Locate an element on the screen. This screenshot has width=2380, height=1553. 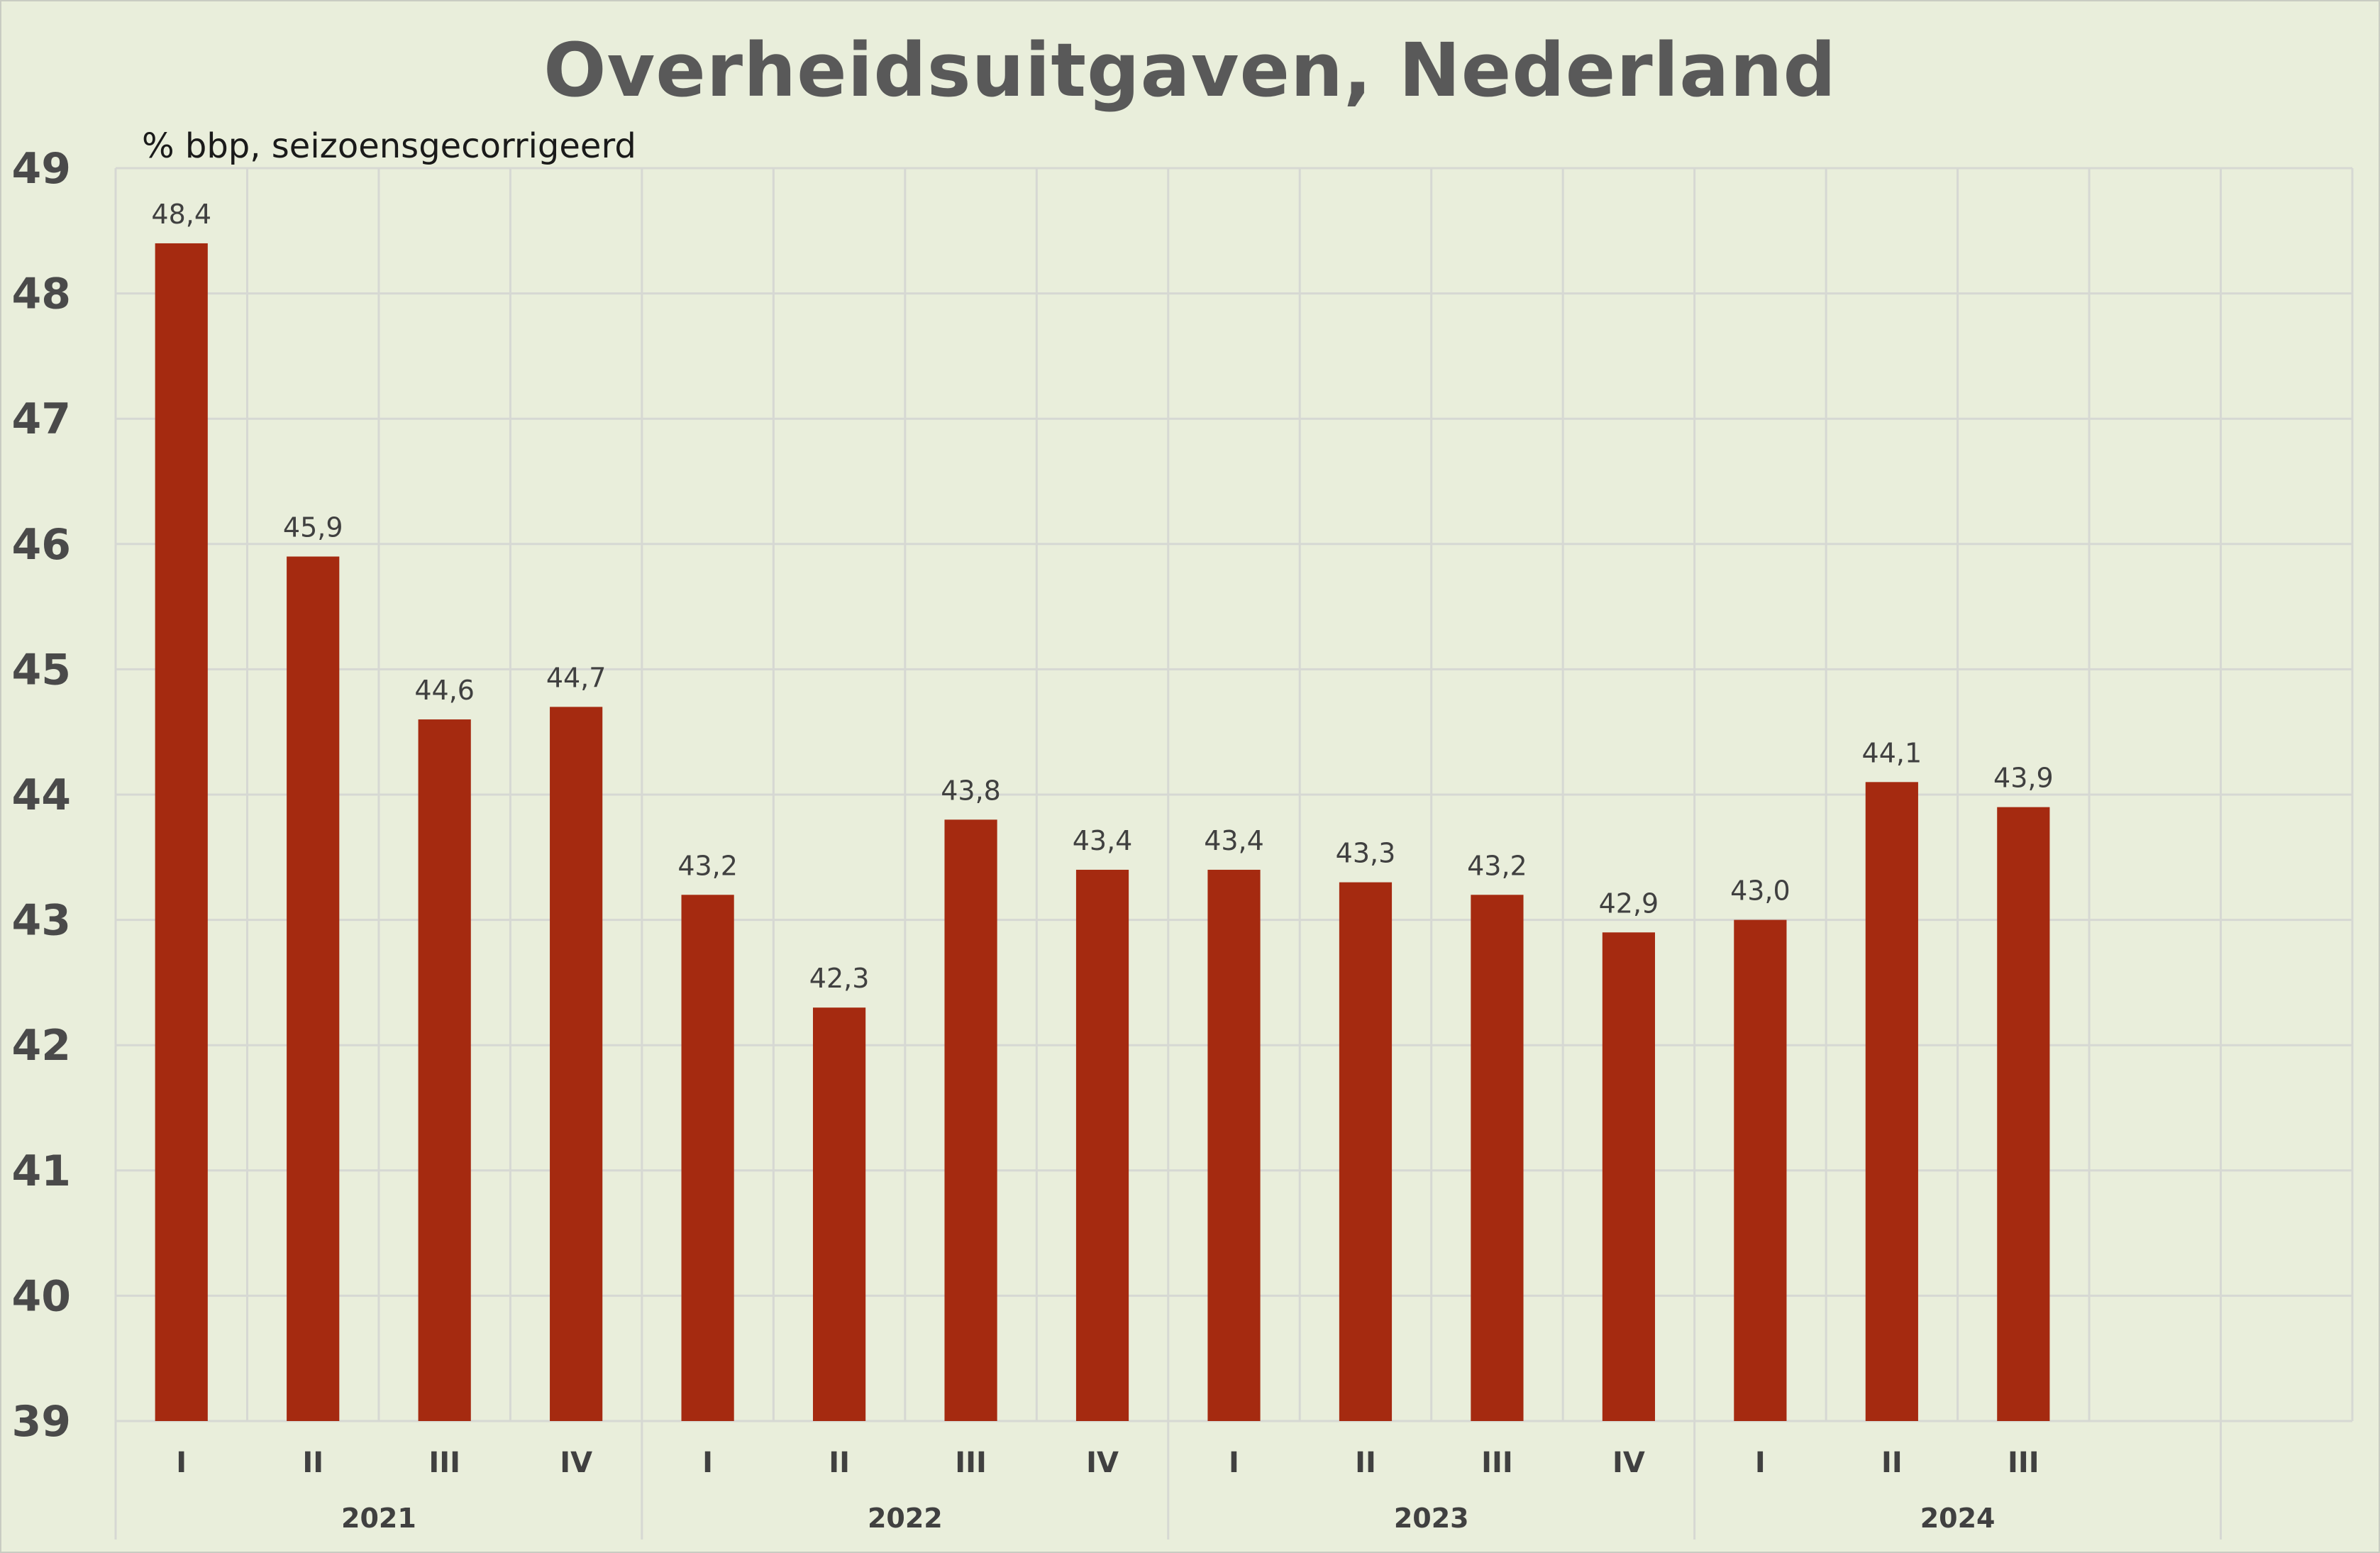
data-label: 42,9 is located at coordinates (1629, 904).